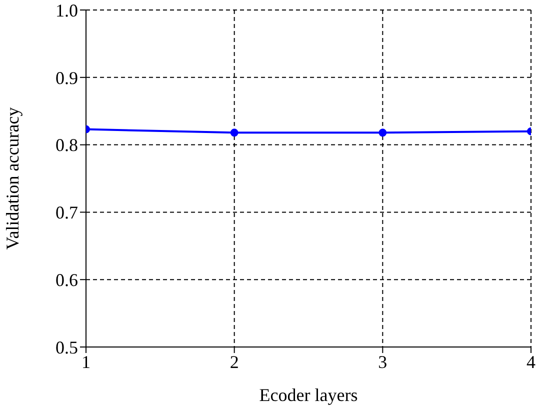  I want to click on y-tick-label: 0.8, so click(67, 145).